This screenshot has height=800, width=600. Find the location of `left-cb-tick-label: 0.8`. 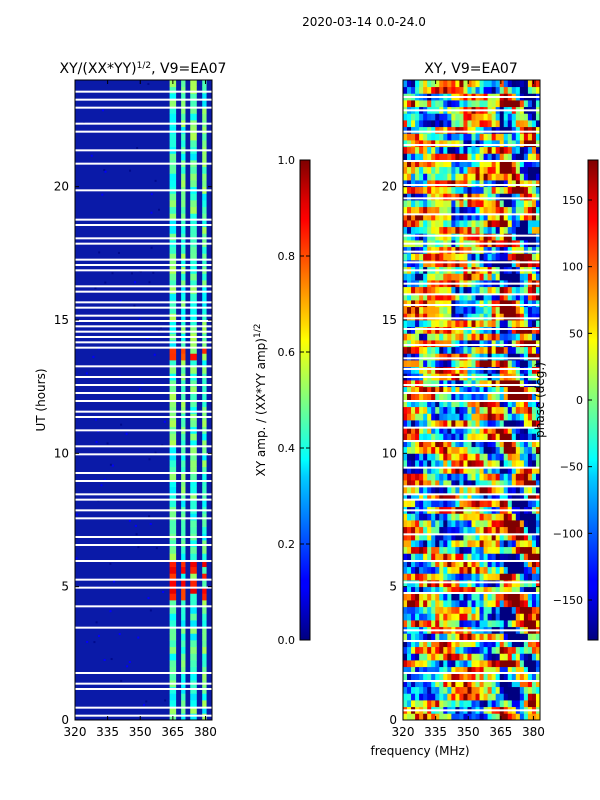

left-cb-tick-label: 0.8 is located at coordinates (287, 256).